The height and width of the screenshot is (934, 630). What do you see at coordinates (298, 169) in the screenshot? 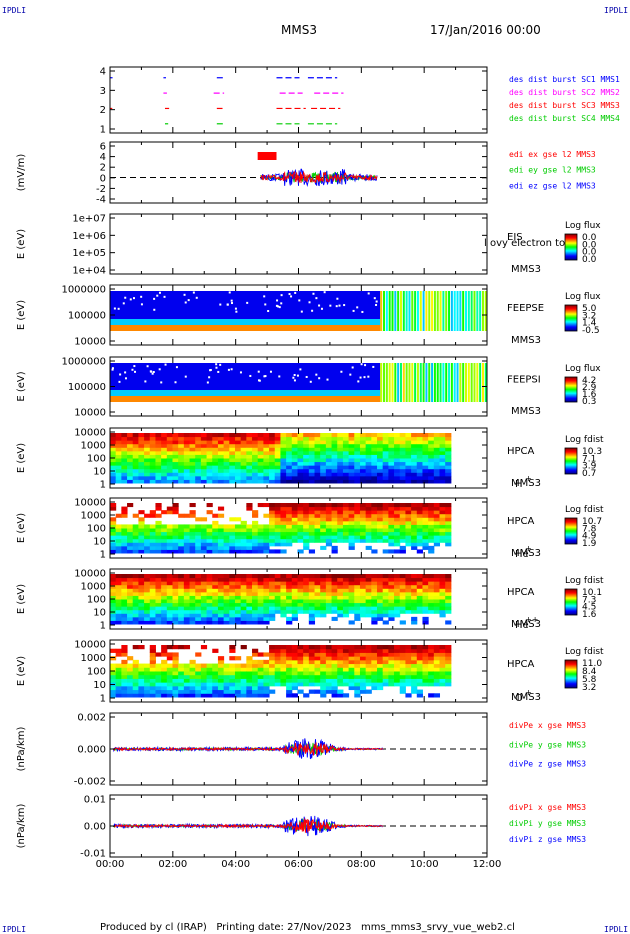
I see `panel-2-plot-area` at bounding box center [298, 169].